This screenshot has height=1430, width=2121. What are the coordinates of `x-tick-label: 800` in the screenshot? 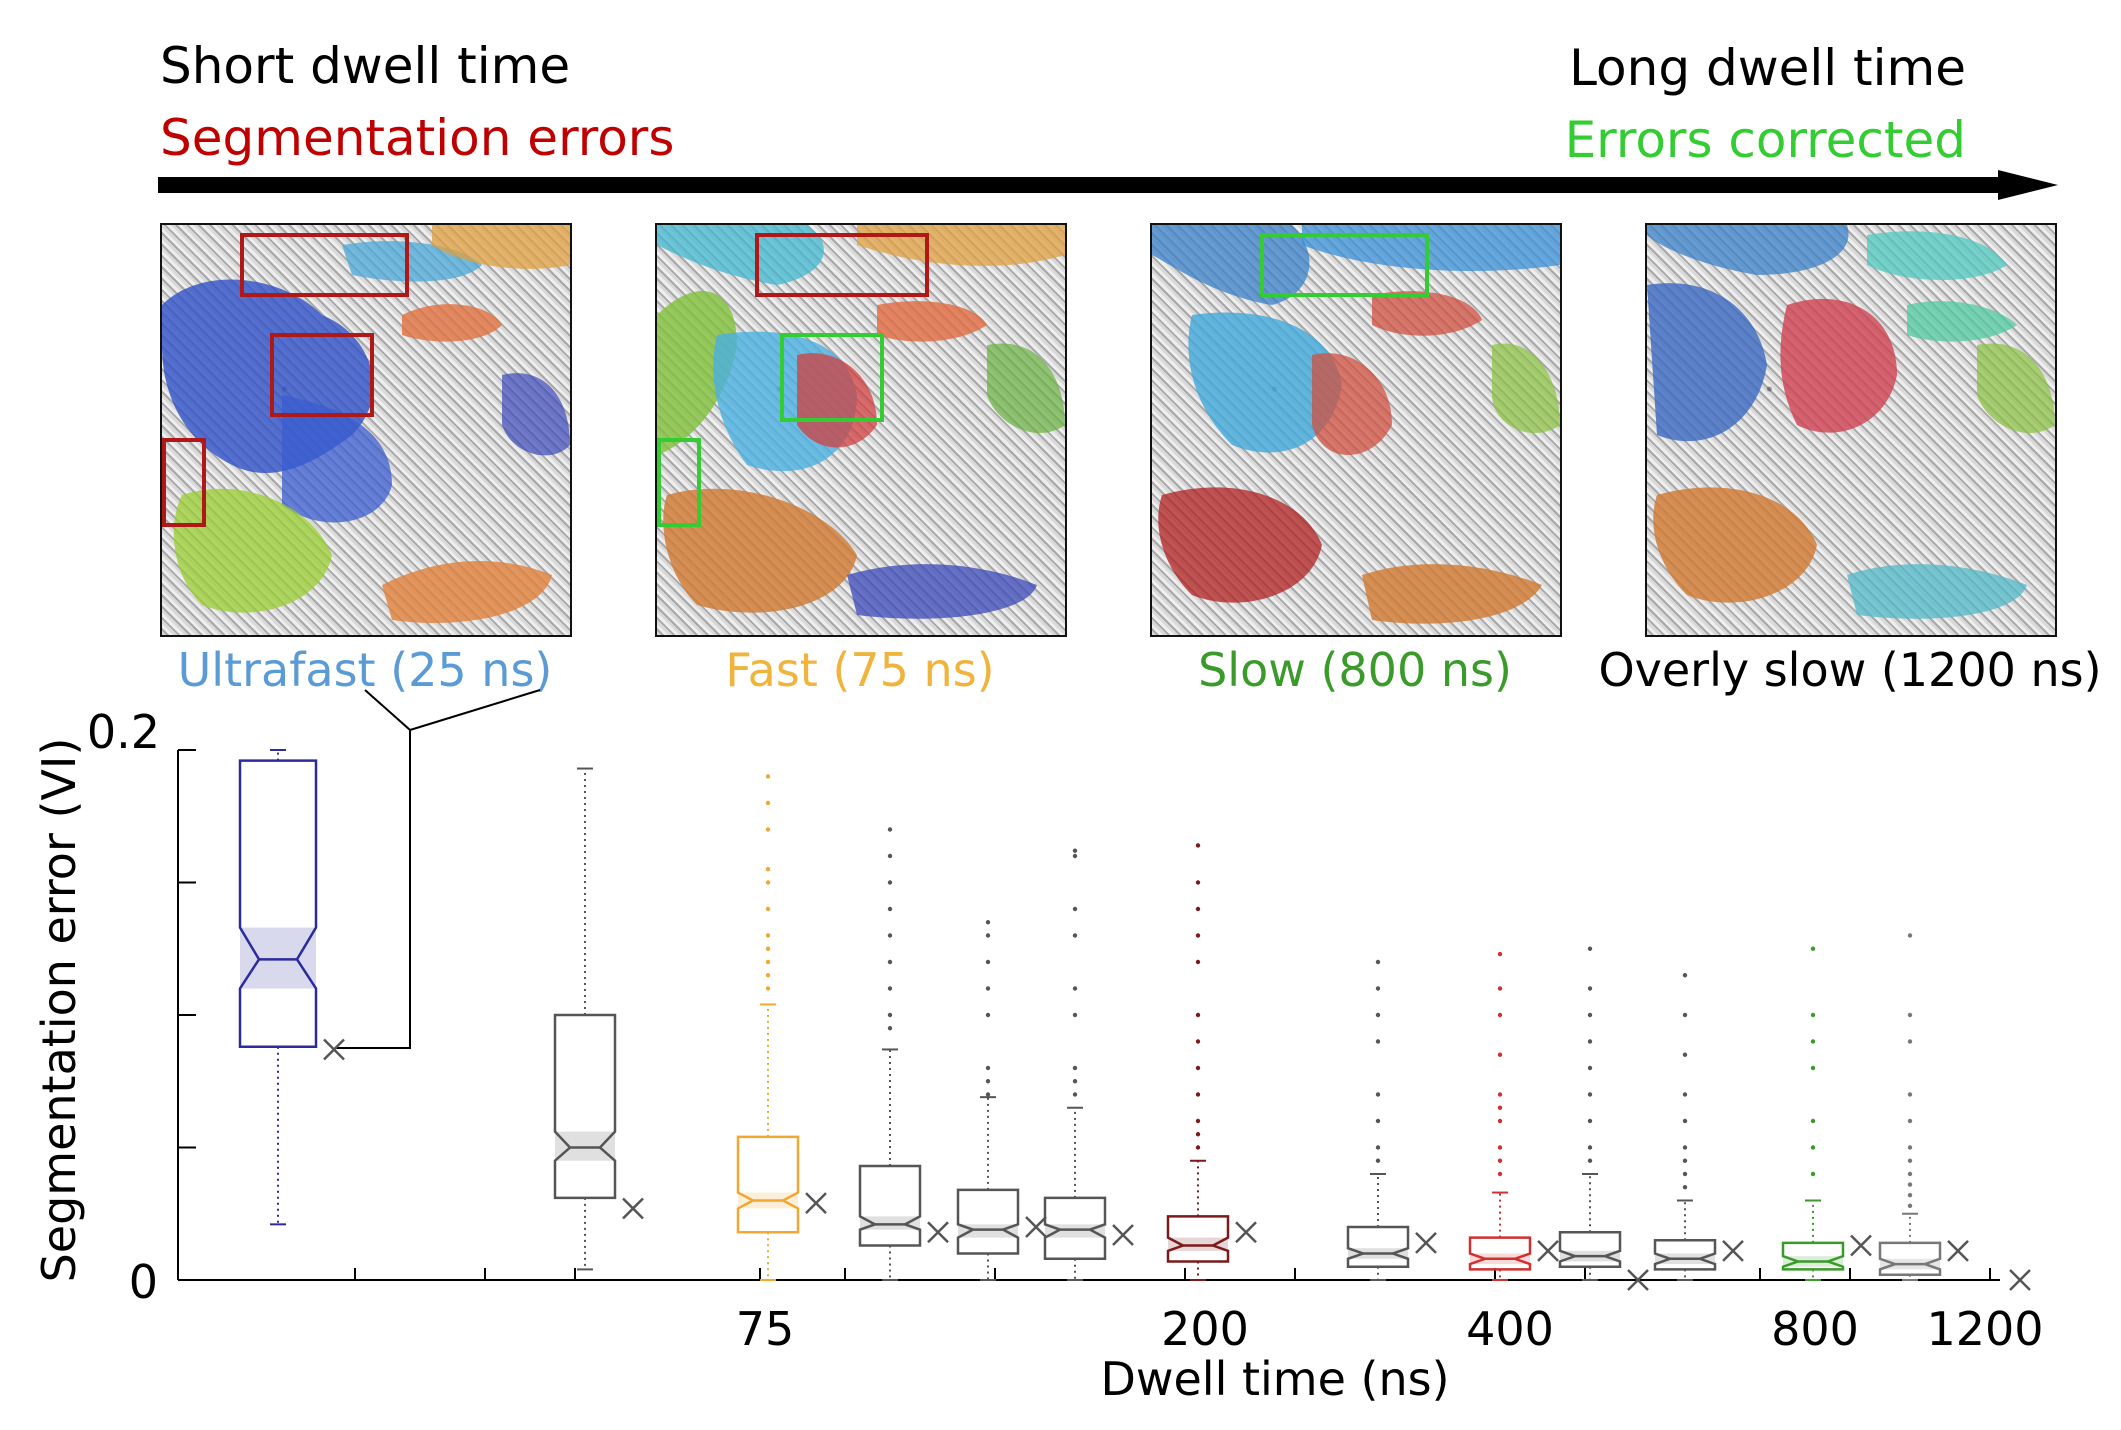 It's located at (1815, 1329).